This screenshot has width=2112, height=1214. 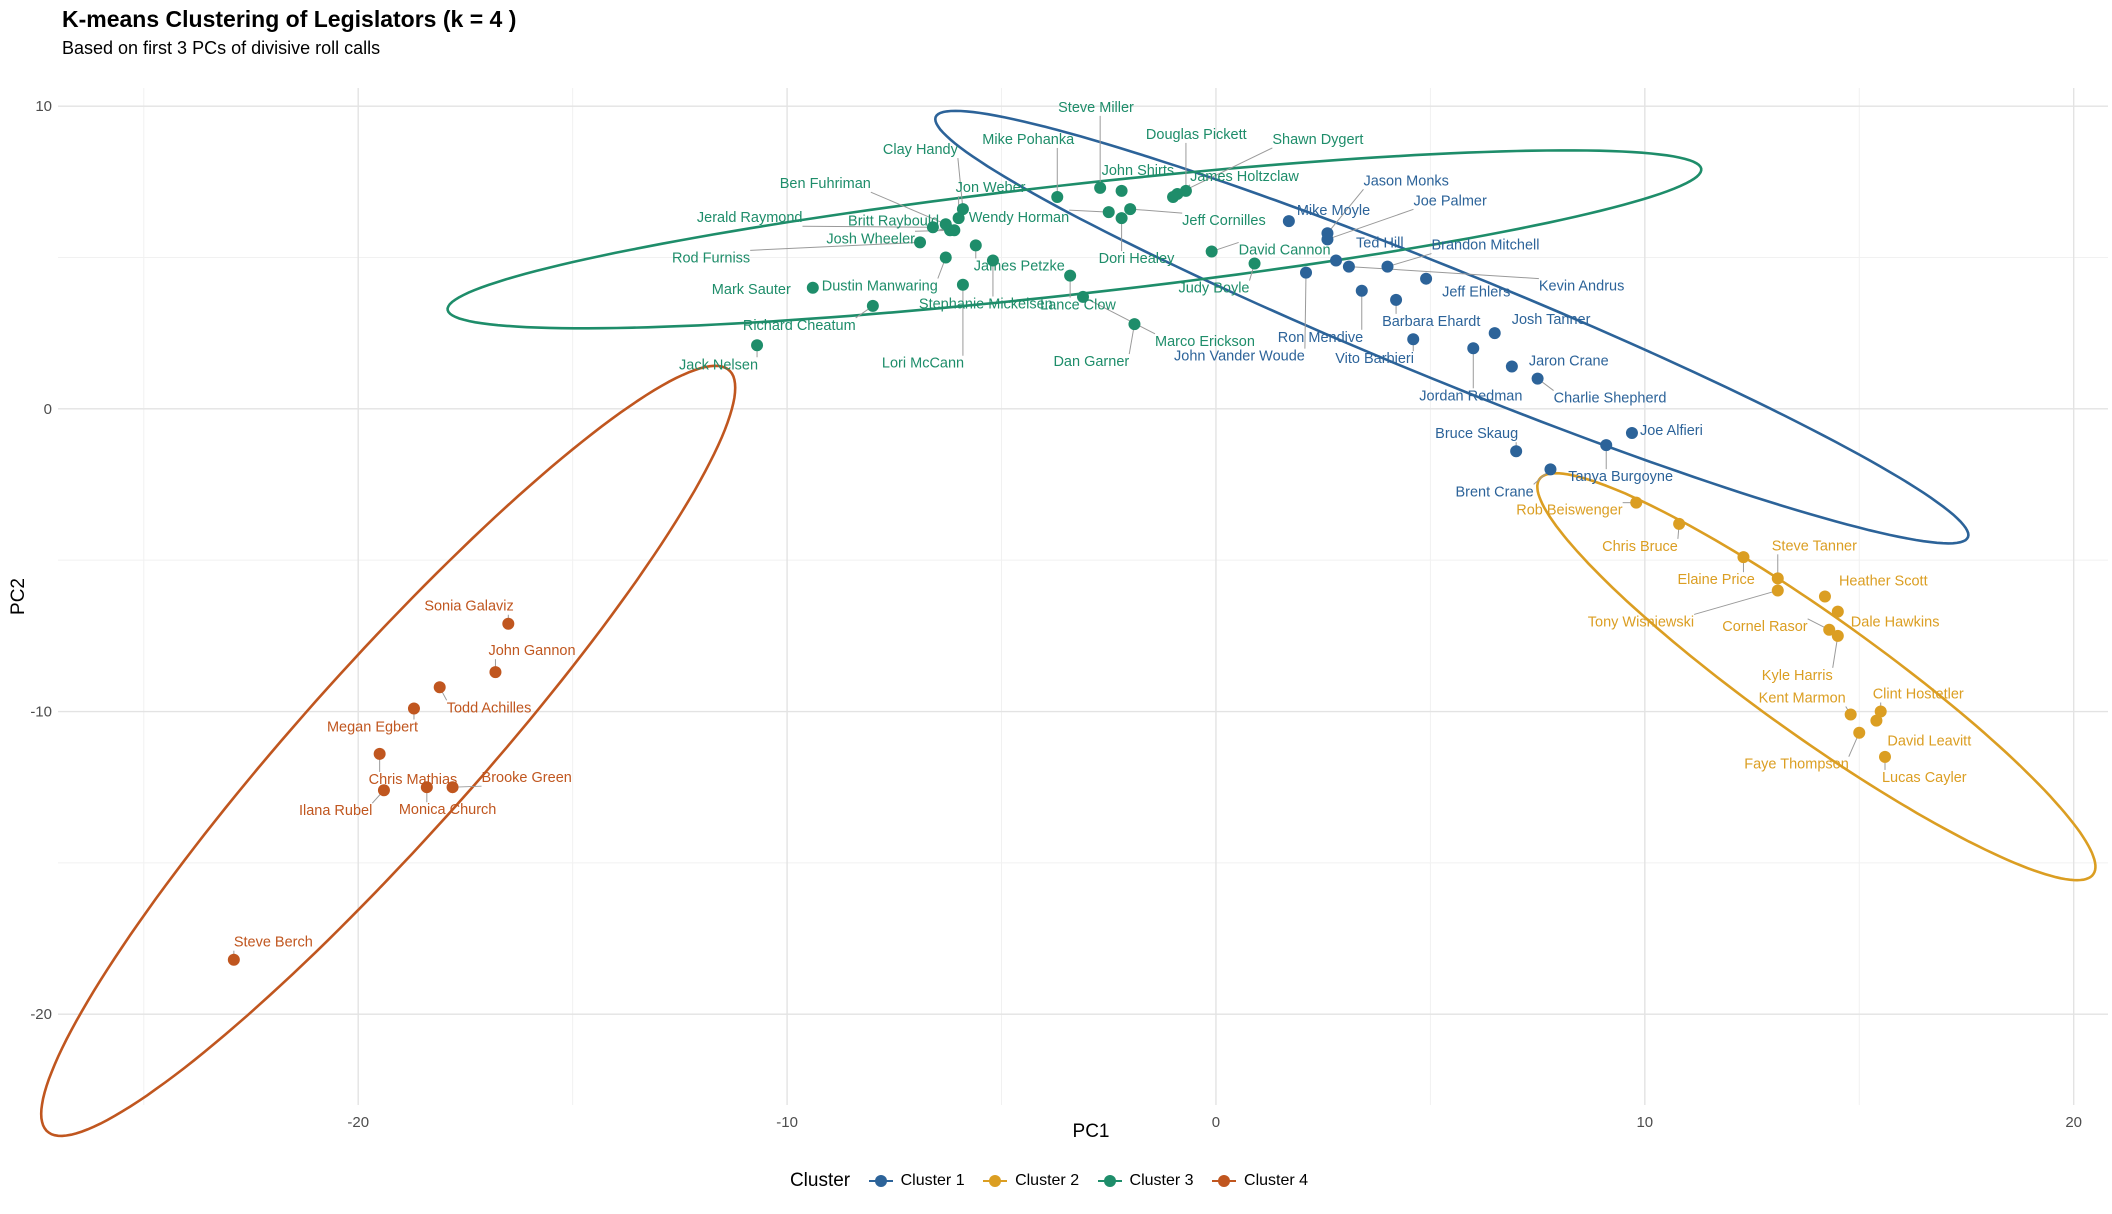 What do you see at coordinates (1348, 266) in the screenshot?
I see `point-kevin-andrus` at bounding box center [1348, 266].